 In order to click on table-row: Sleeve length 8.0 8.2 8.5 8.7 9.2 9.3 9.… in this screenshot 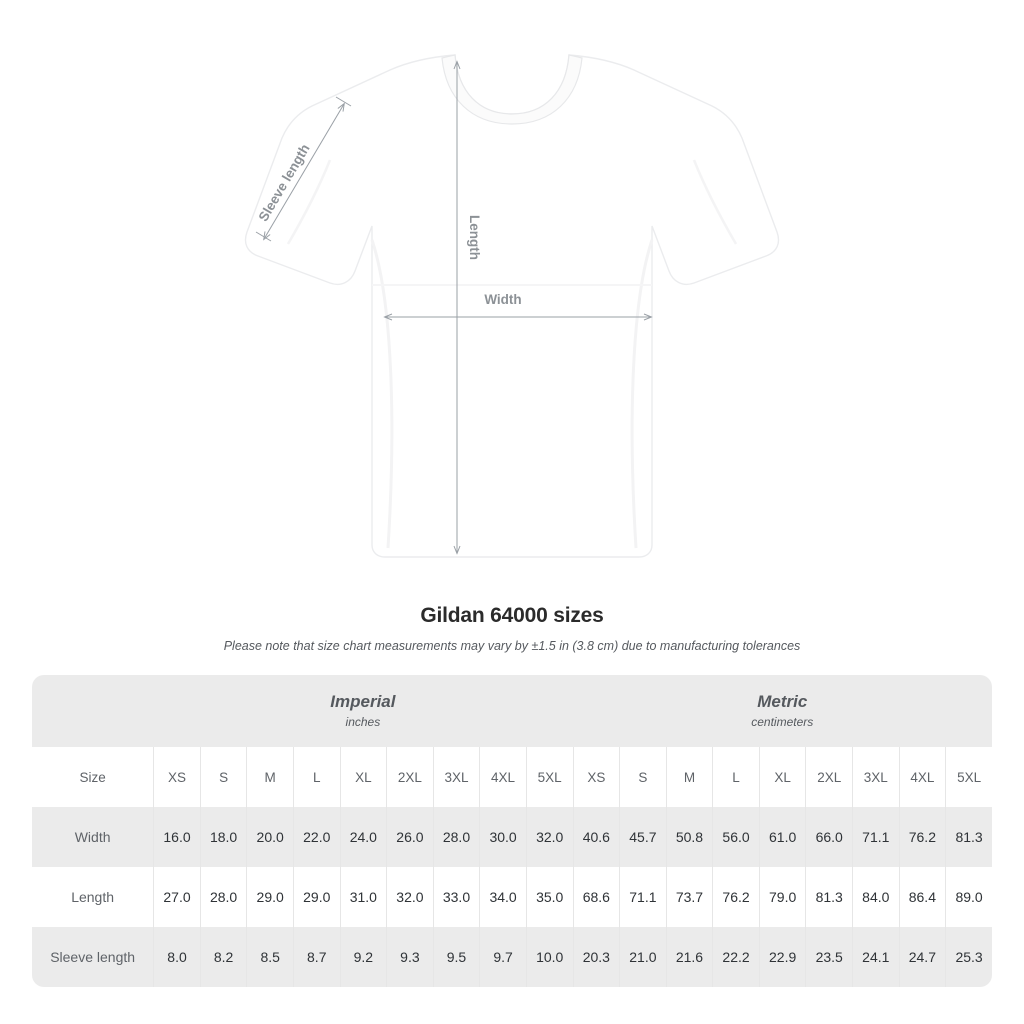, I will do `click(512, 957)`.